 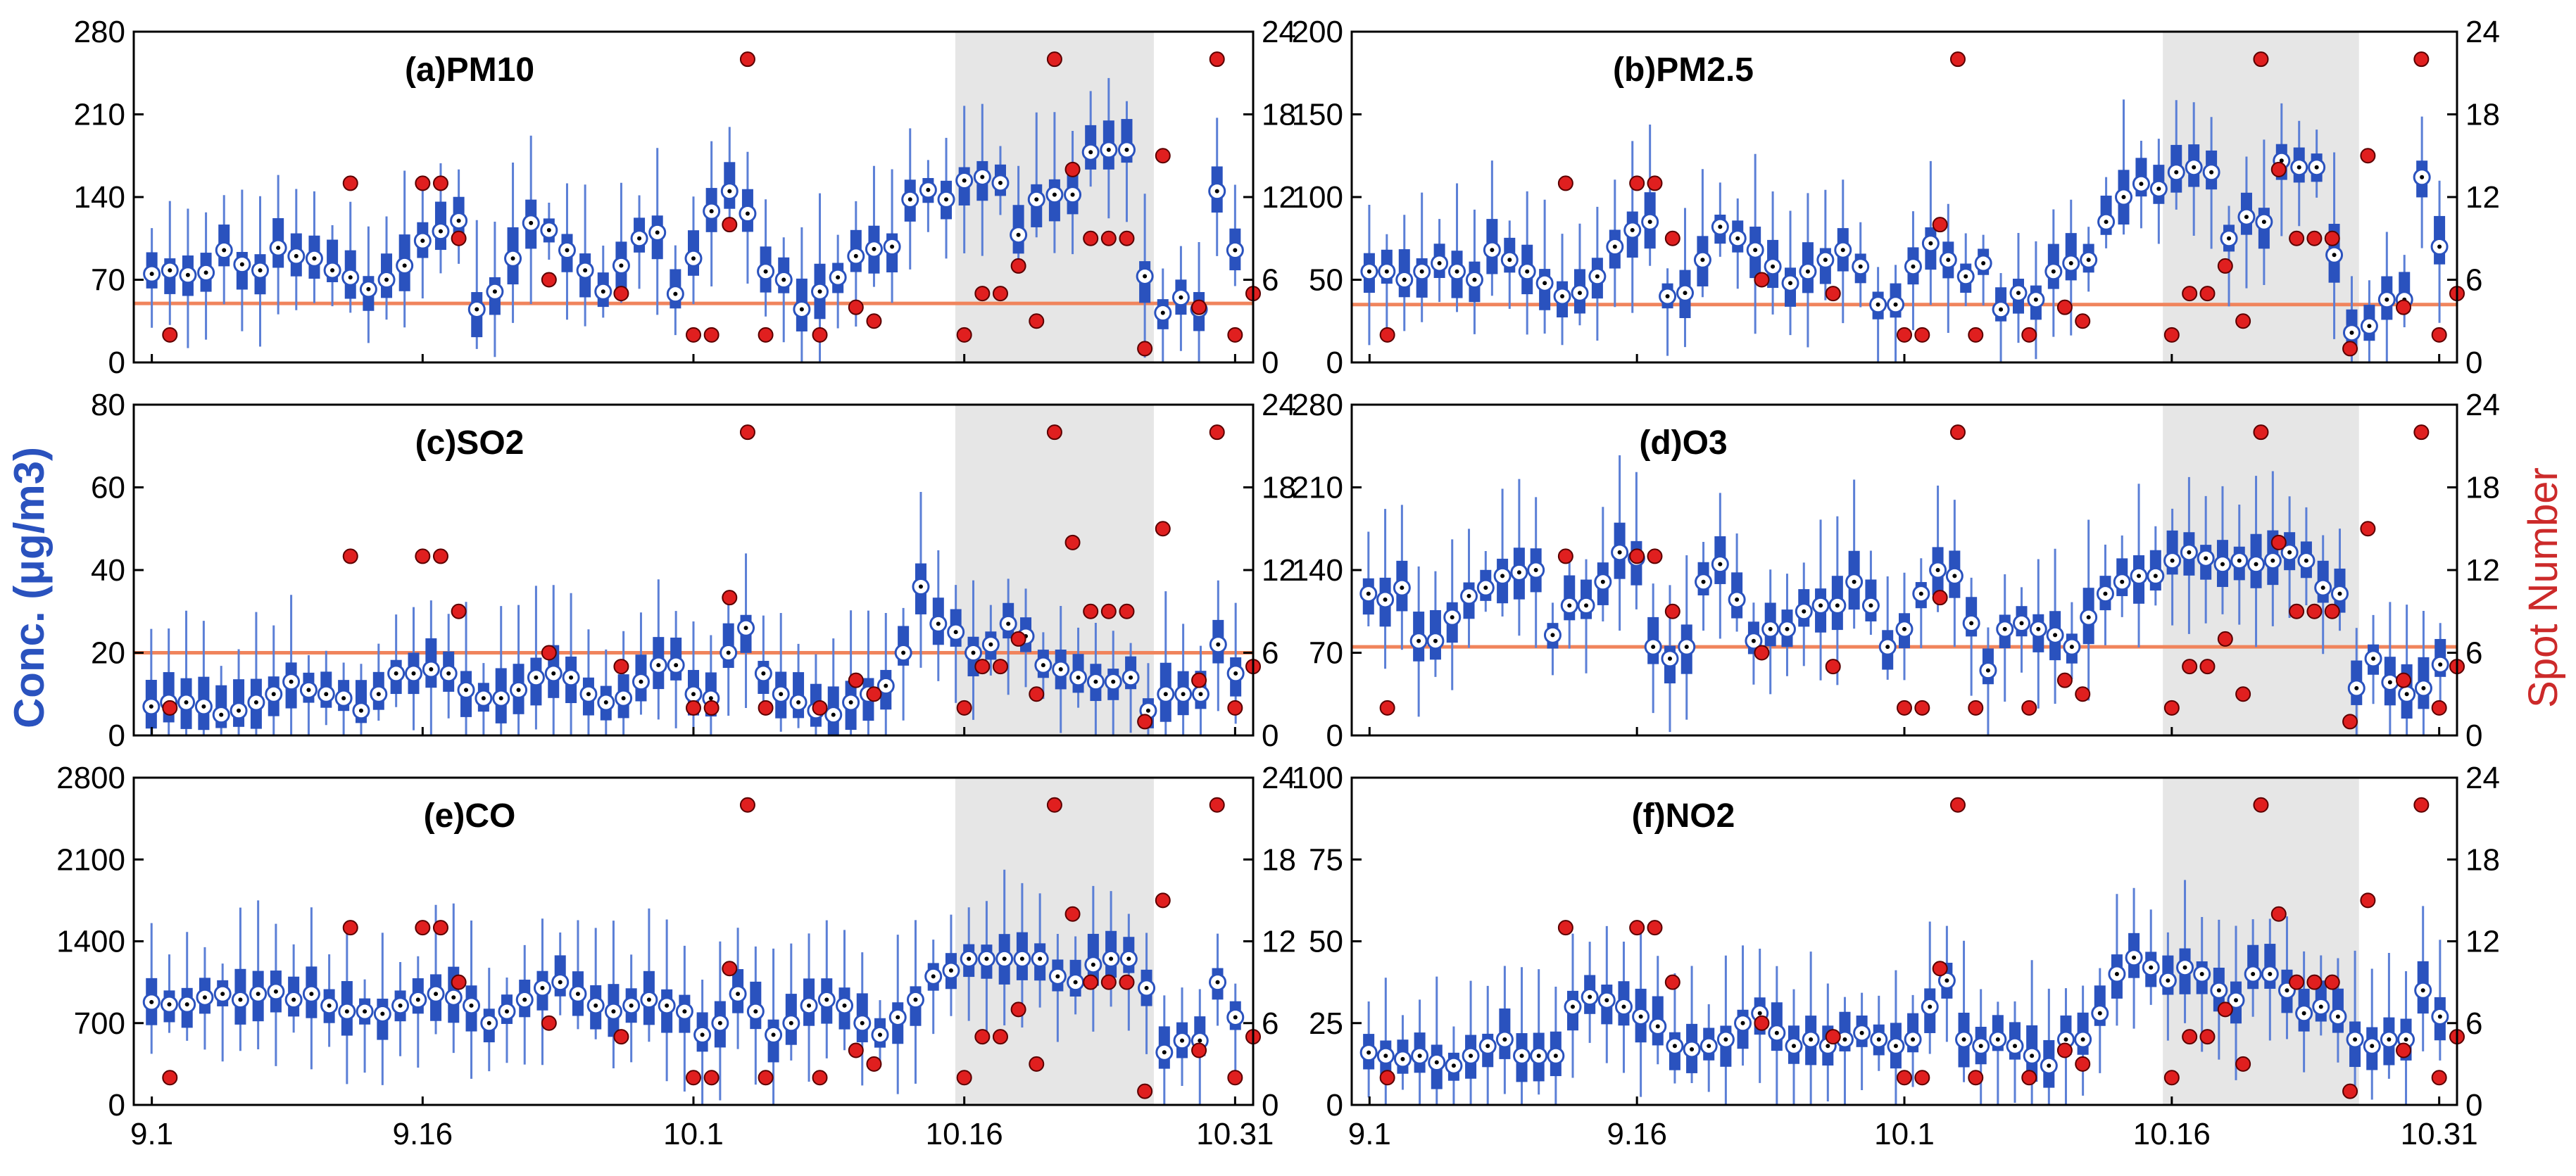 I want to click on x-tick-label: 10.31, so click(x=2439, y=1134).